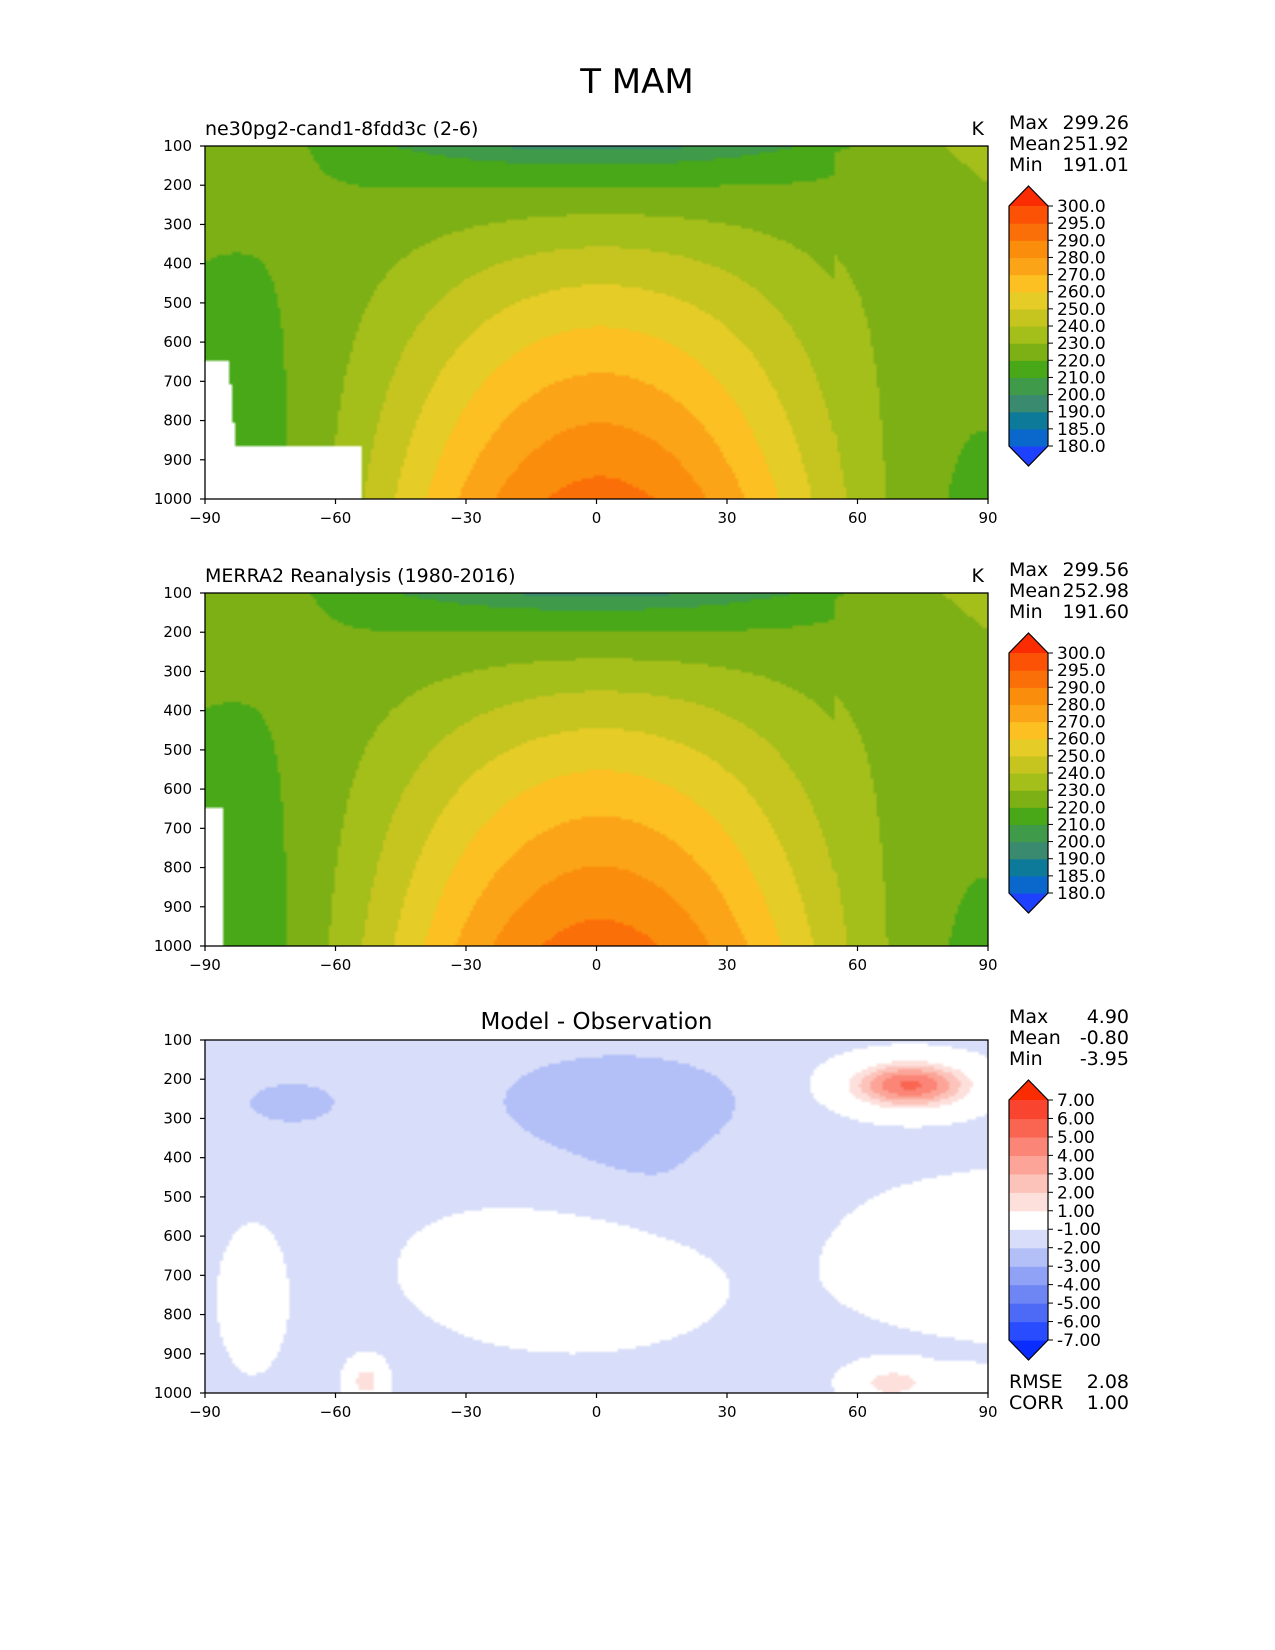 The image size is (1275, 1650). Describe the element at coordinates (1081, 877) in the screenshot. I see `colorbar-label: 185.0` at that location.